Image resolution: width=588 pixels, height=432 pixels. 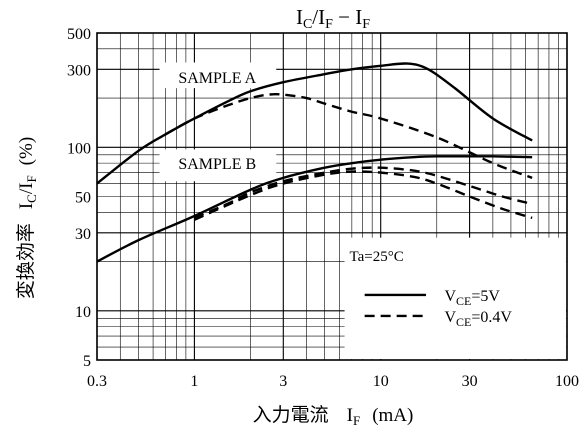 I want to click on x-tick-label: 100, so click(x=567, y=381).